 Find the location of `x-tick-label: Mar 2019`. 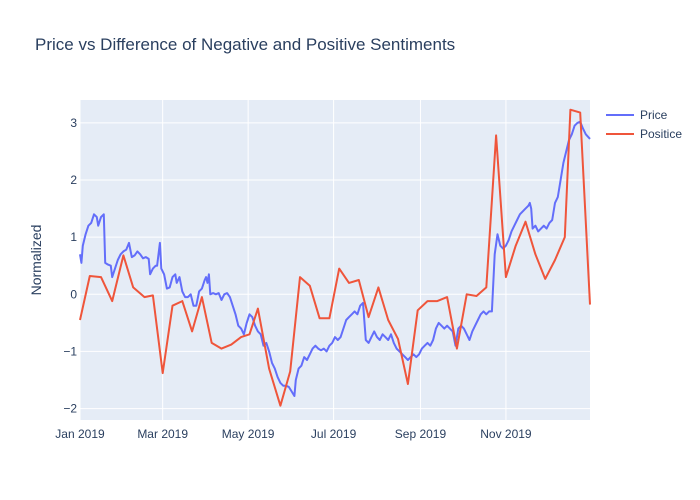

x-tick-label: Mar 2019 is located at coordinates (162, 434).